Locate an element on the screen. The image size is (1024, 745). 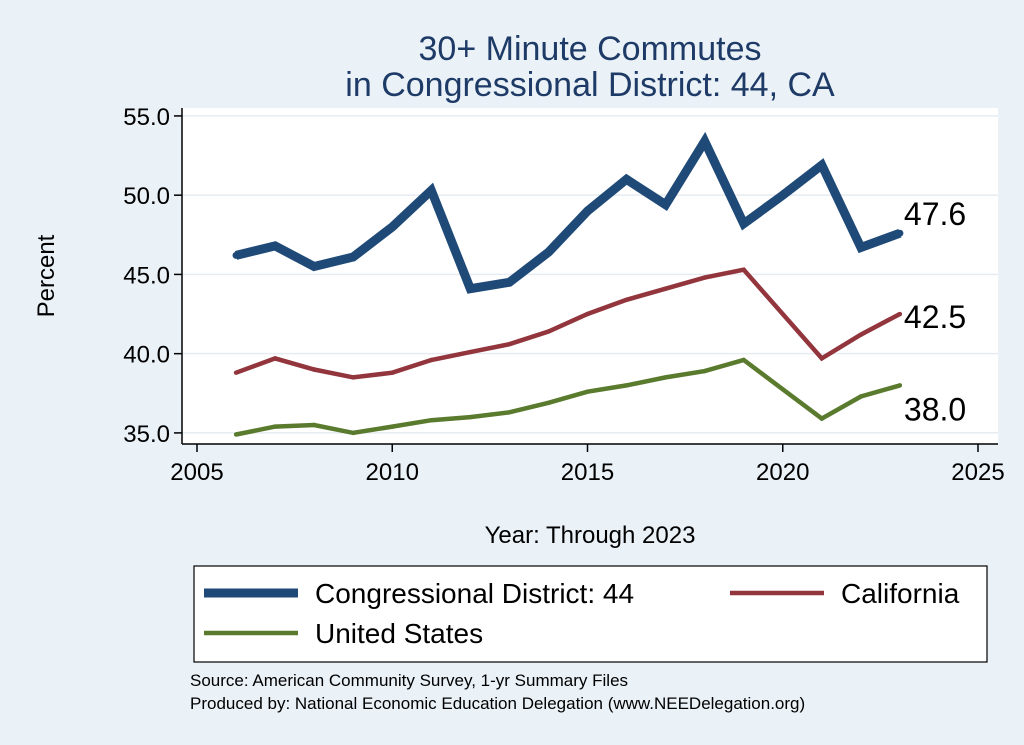
legend-label-2: California is located at coordinates (900, 593).